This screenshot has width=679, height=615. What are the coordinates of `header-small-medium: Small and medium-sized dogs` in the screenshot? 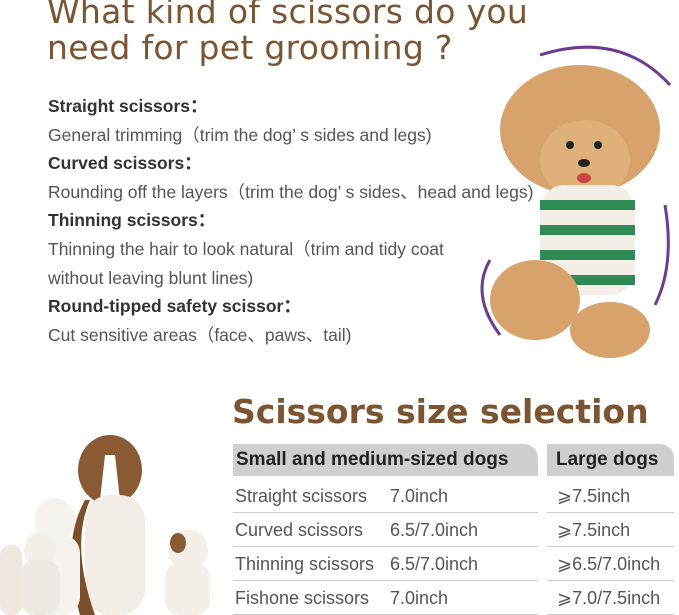 It's located at (385, 460).